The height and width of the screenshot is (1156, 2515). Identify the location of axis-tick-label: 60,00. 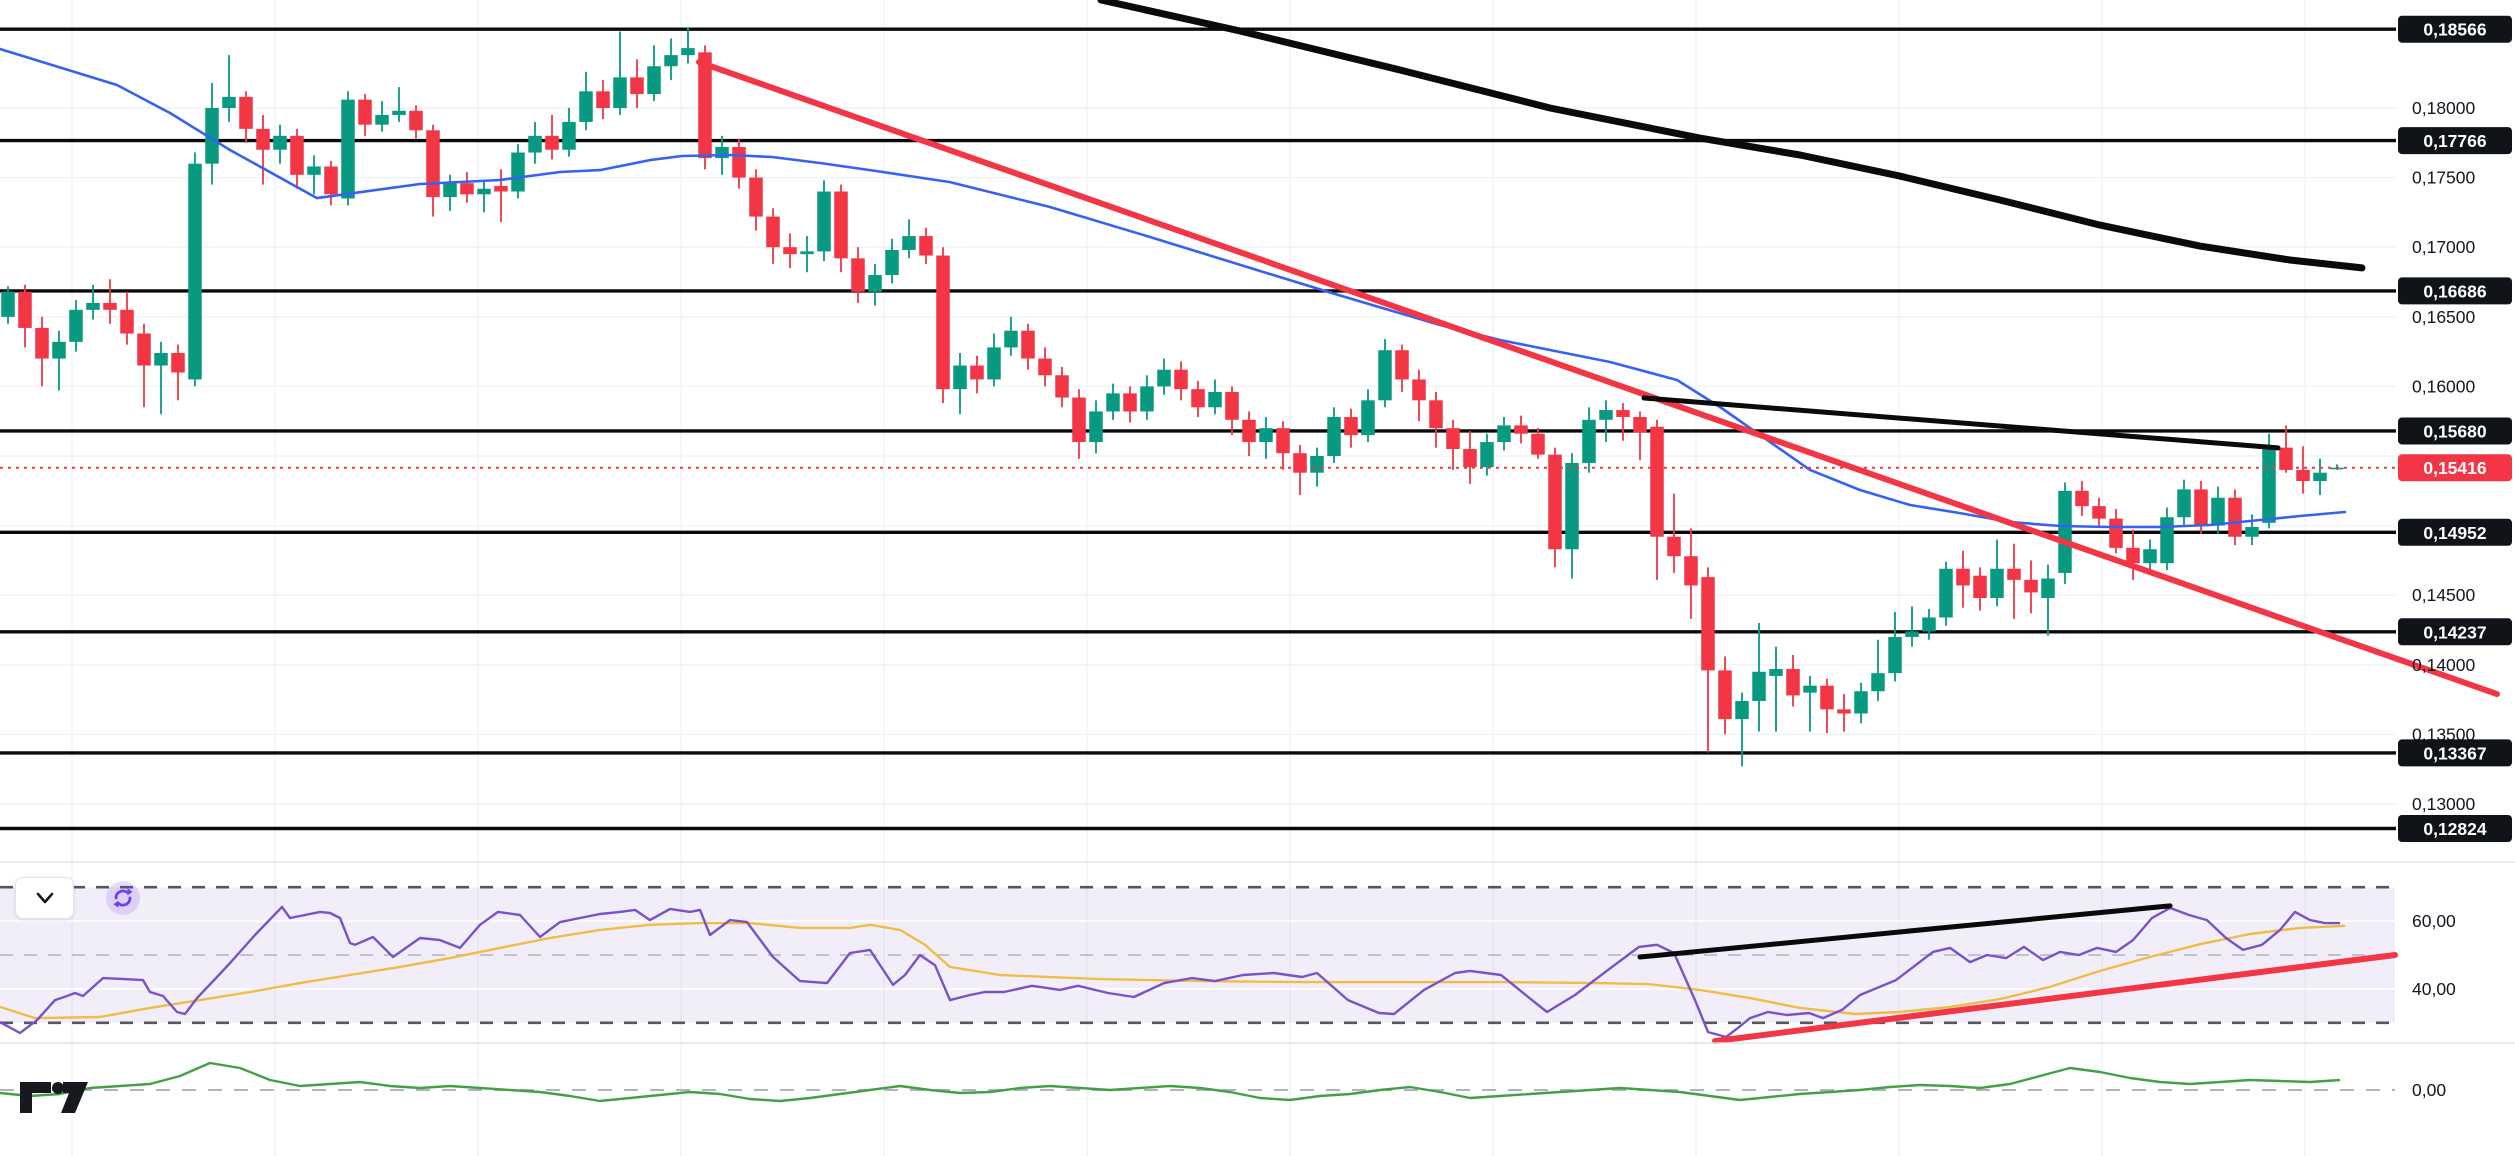
(2434, 921).